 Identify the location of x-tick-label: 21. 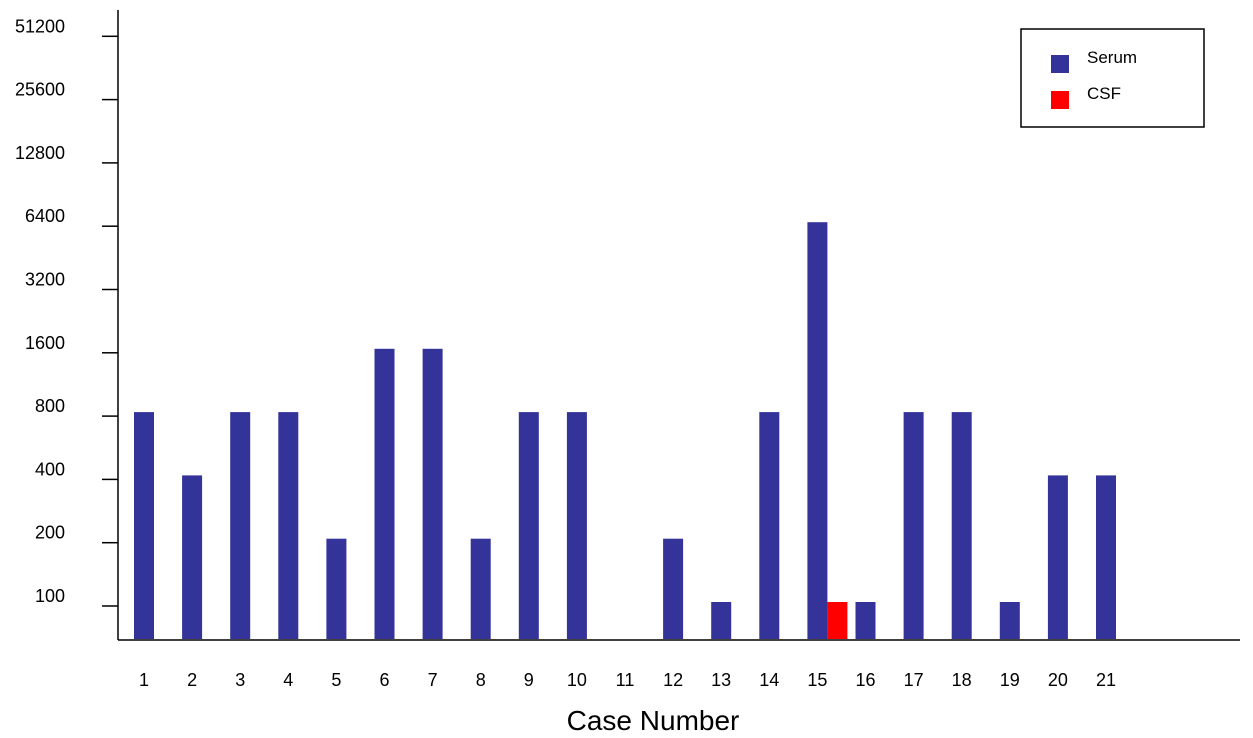
(1106, 680).